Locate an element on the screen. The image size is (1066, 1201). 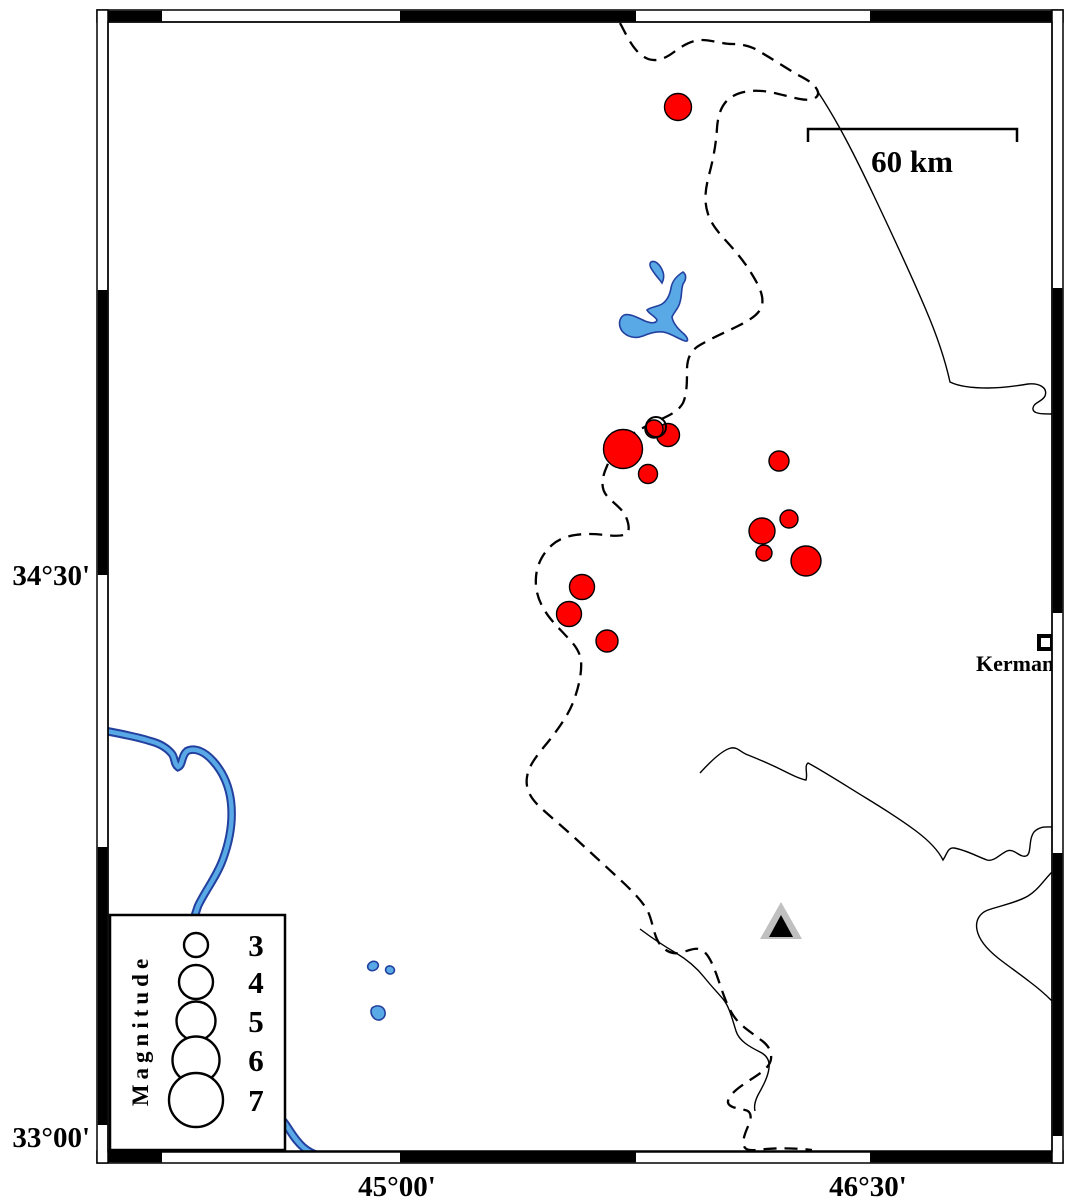
legend-title: Magnitude is located at coordinates (140, 1030).